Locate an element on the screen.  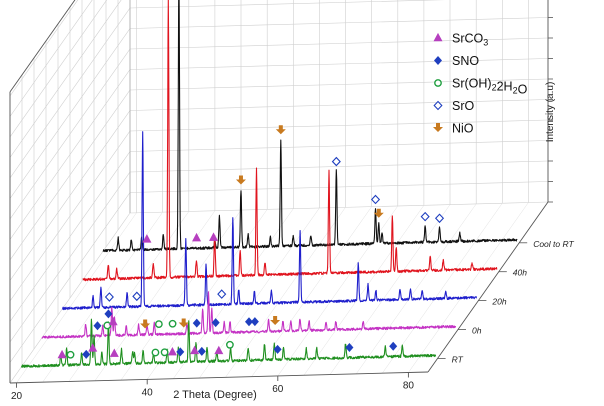
legend-item-sno: SNO is located at coordinates (456, 61).